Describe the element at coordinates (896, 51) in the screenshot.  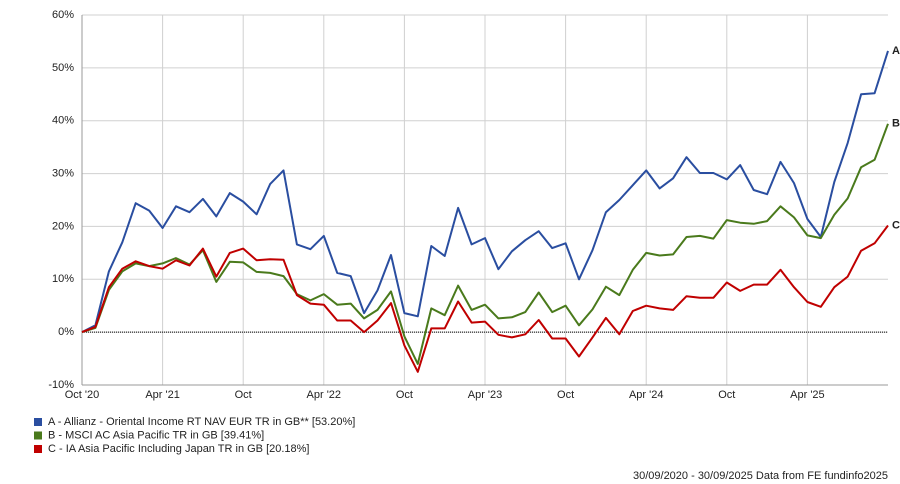
I see `end-label: A` at that location.